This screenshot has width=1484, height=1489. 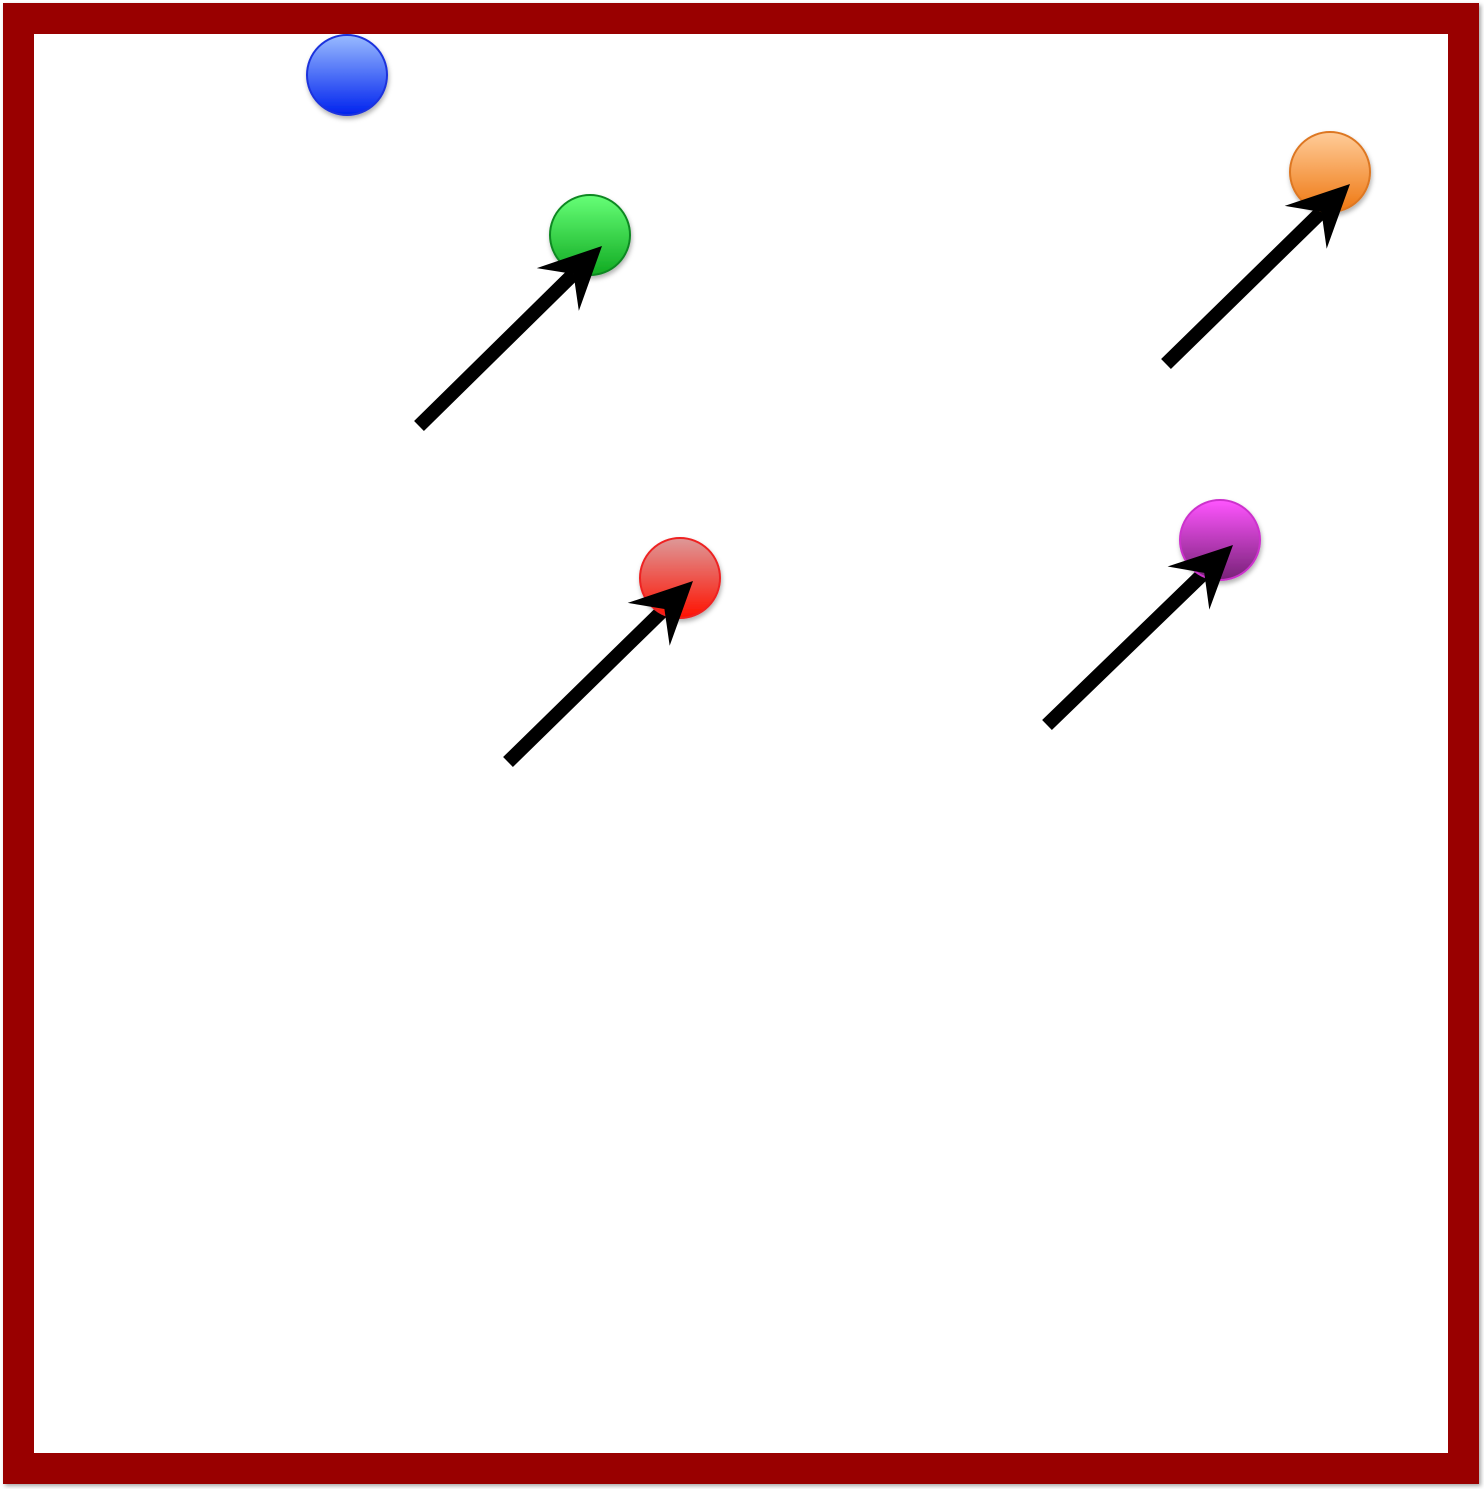 I want to click on orange-arrow-shaft, so click(x=1244, y=288).